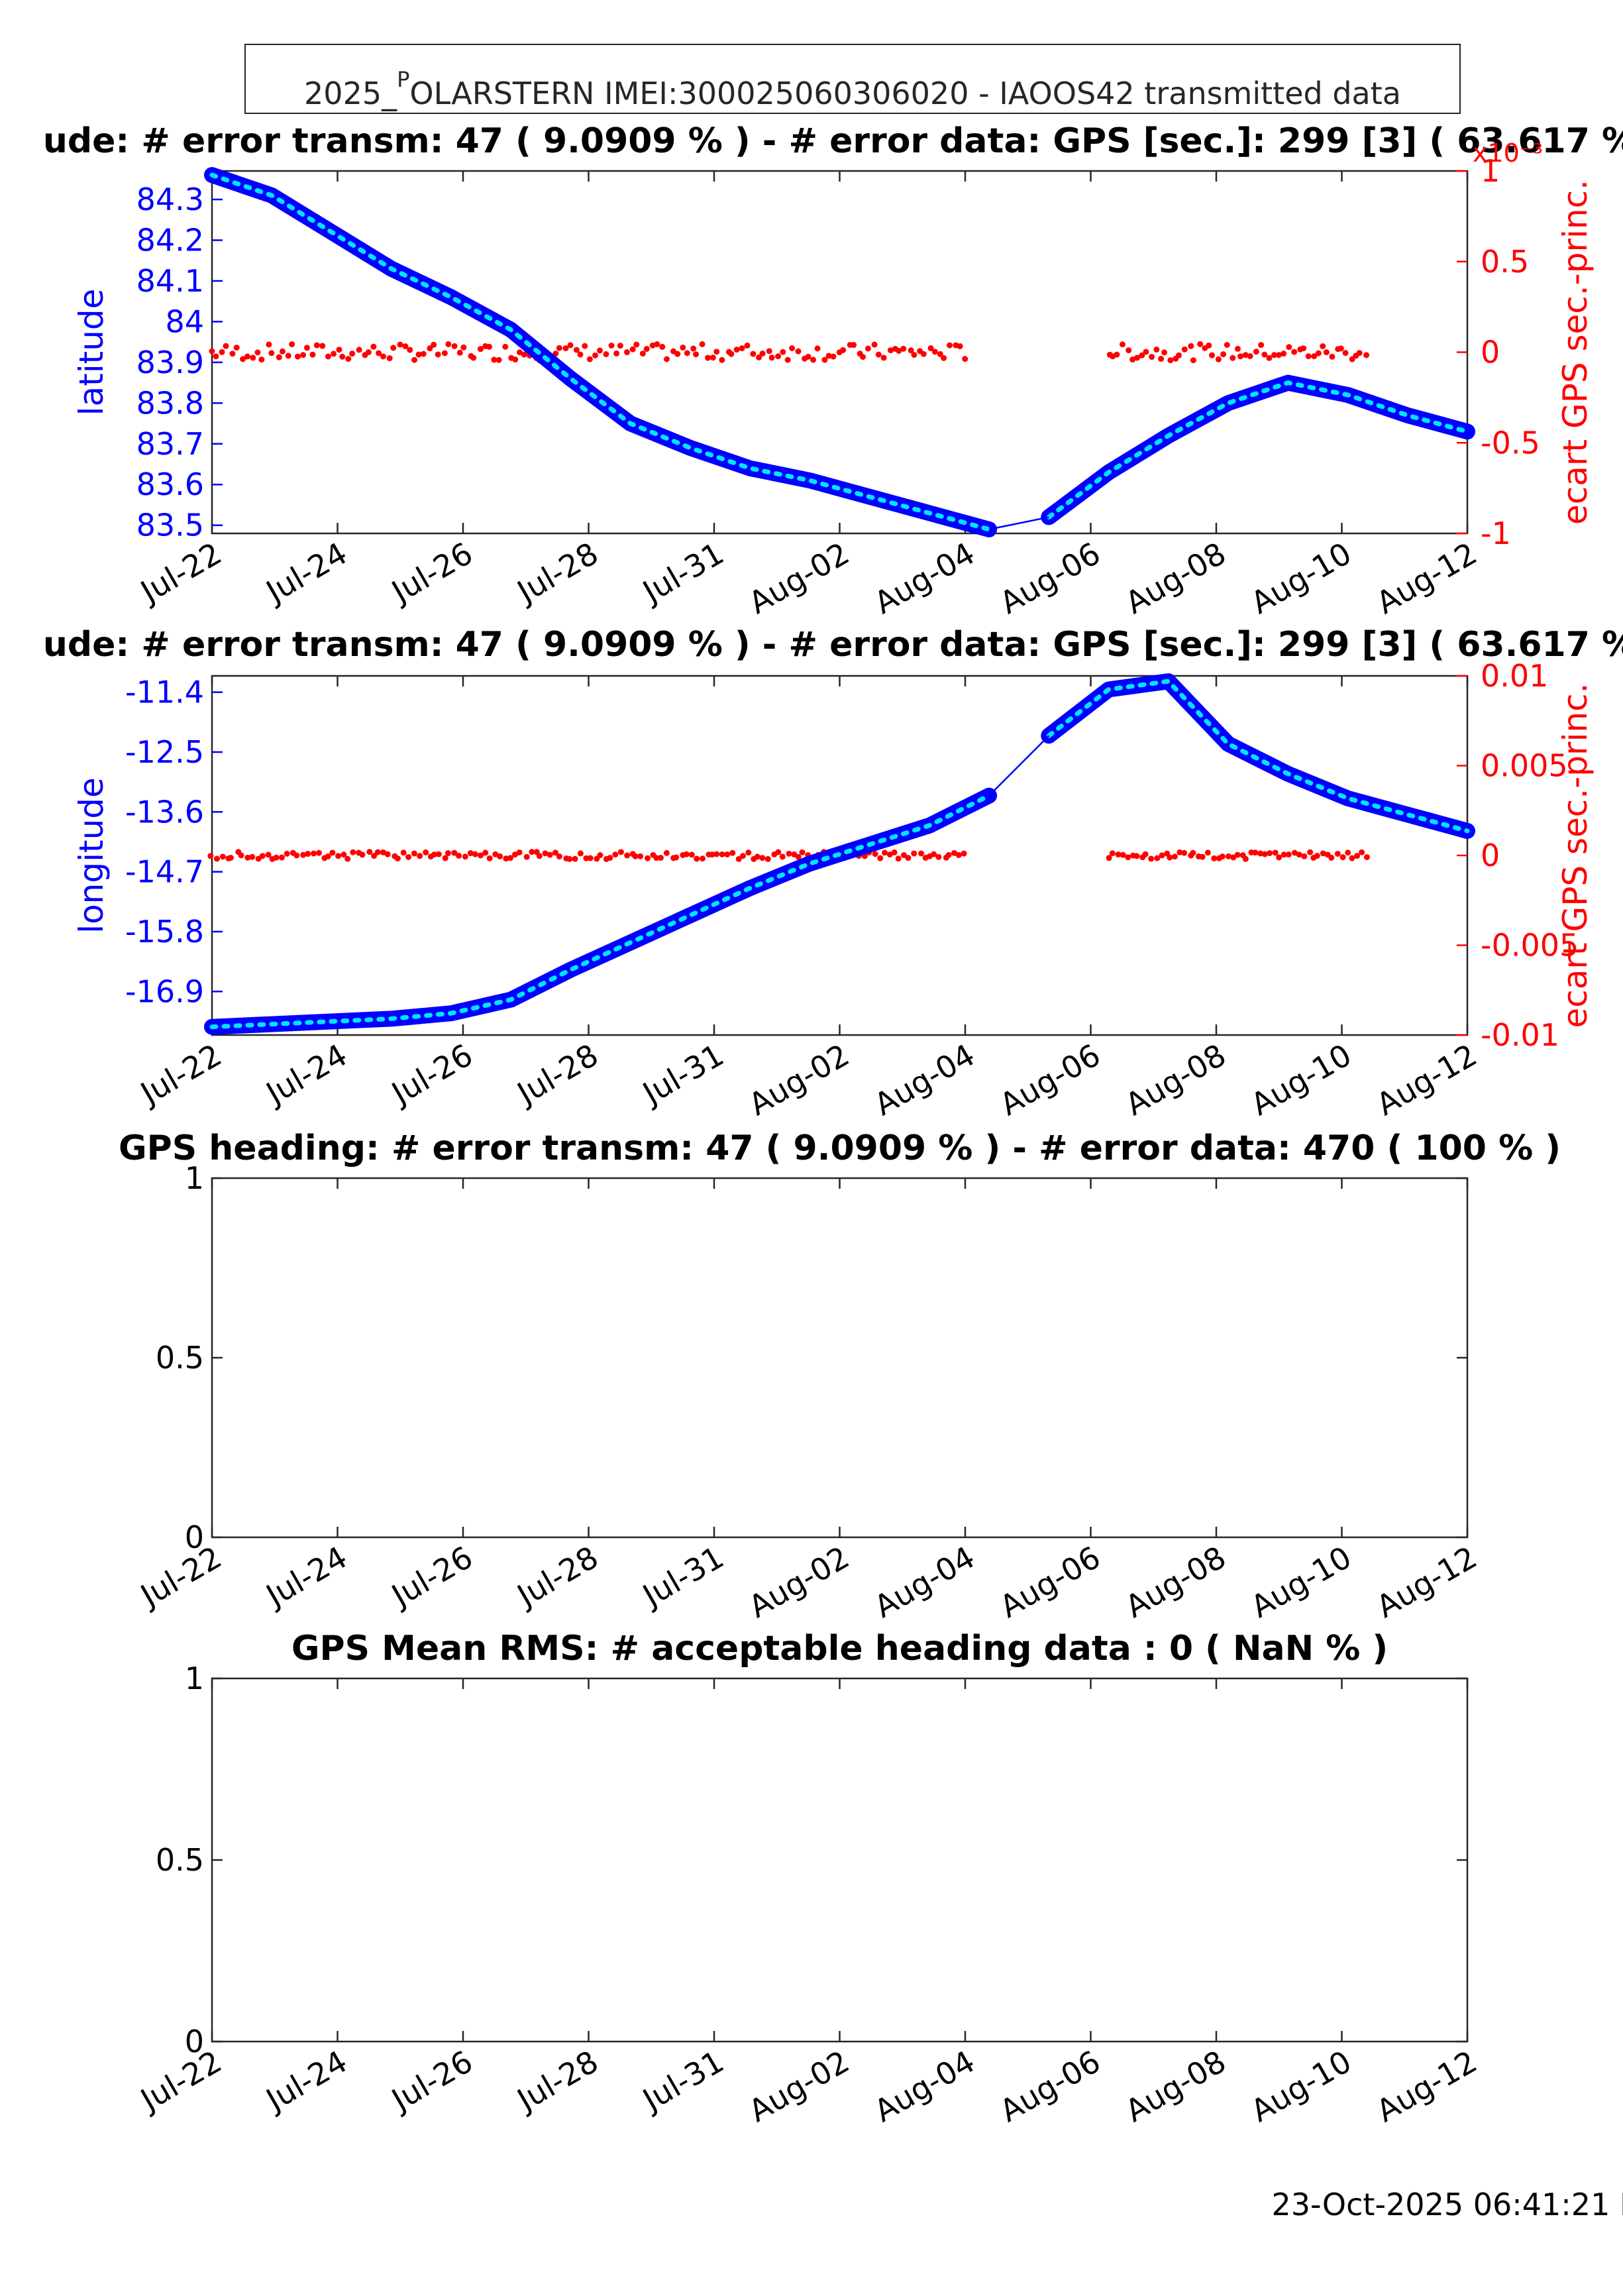  What do you see at coordinates (164, 752) in the screenshot?
I see `y-tick-label: -12.5` at bounding box center [164, 752].